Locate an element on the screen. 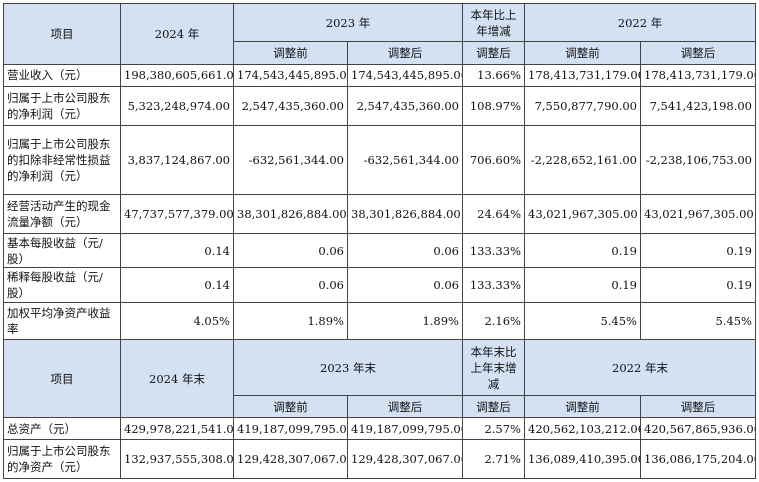  value-2022-before: 43,021,967,305.00 is located at coordinates (582, 214).